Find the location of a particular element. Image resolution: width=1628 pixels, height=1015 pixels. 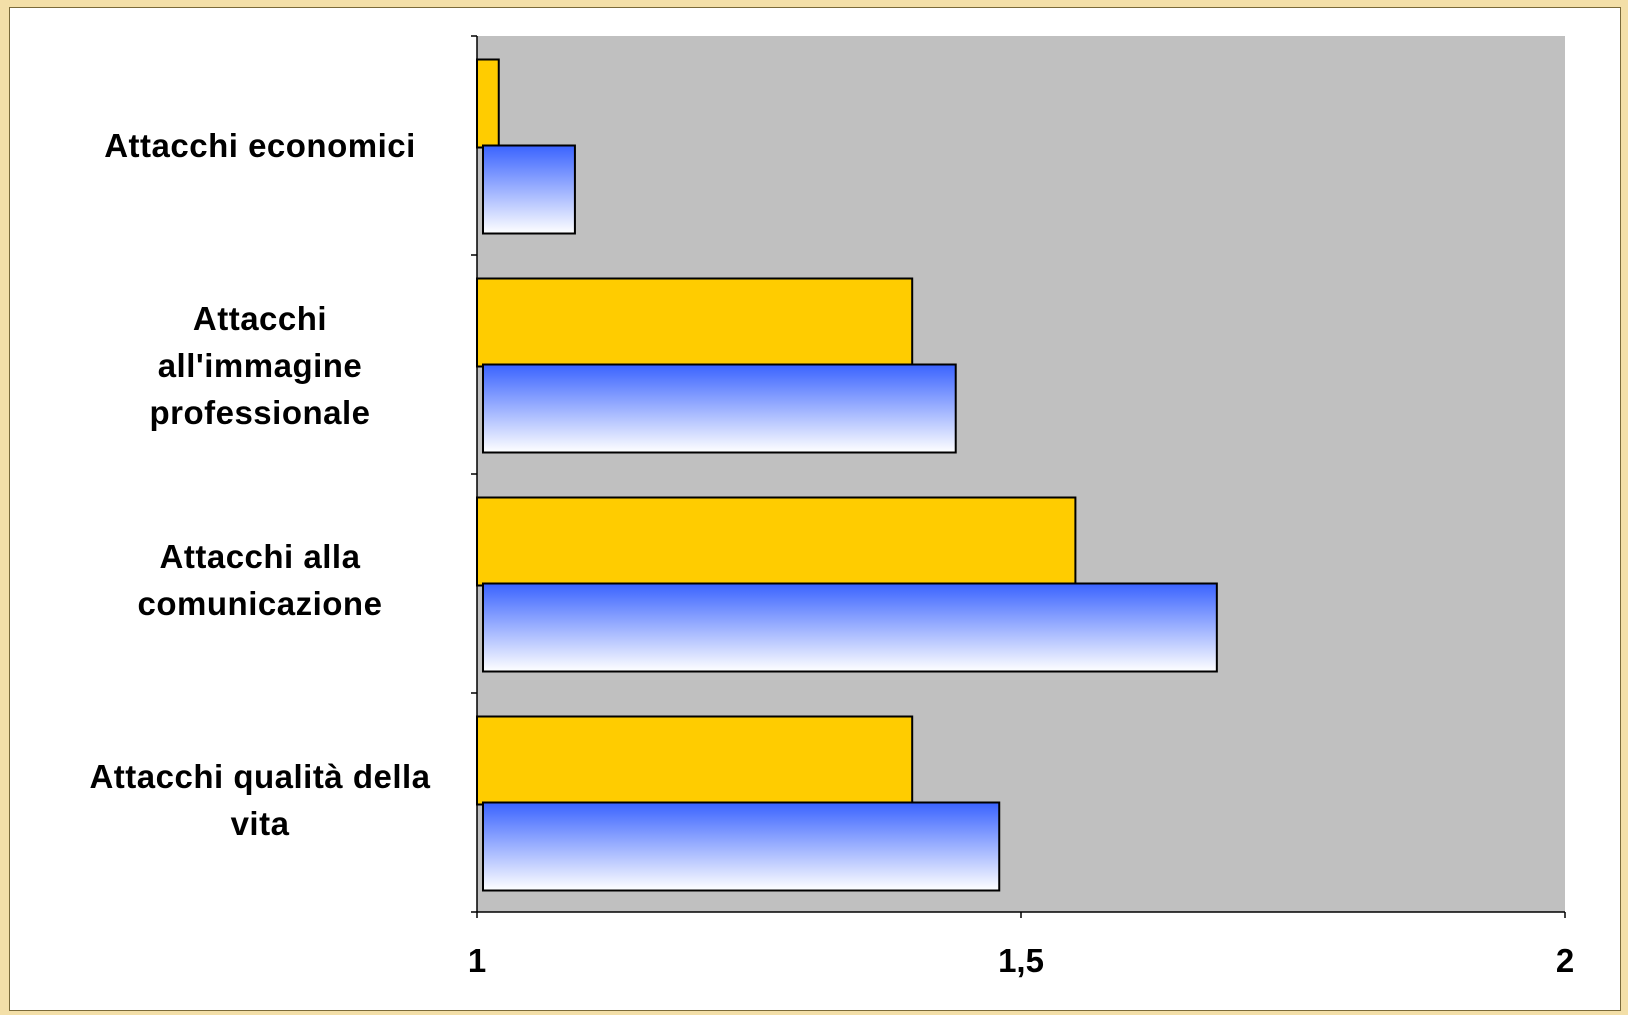

x-tick-label-2: 2 is located at coordinates (1565, 960).